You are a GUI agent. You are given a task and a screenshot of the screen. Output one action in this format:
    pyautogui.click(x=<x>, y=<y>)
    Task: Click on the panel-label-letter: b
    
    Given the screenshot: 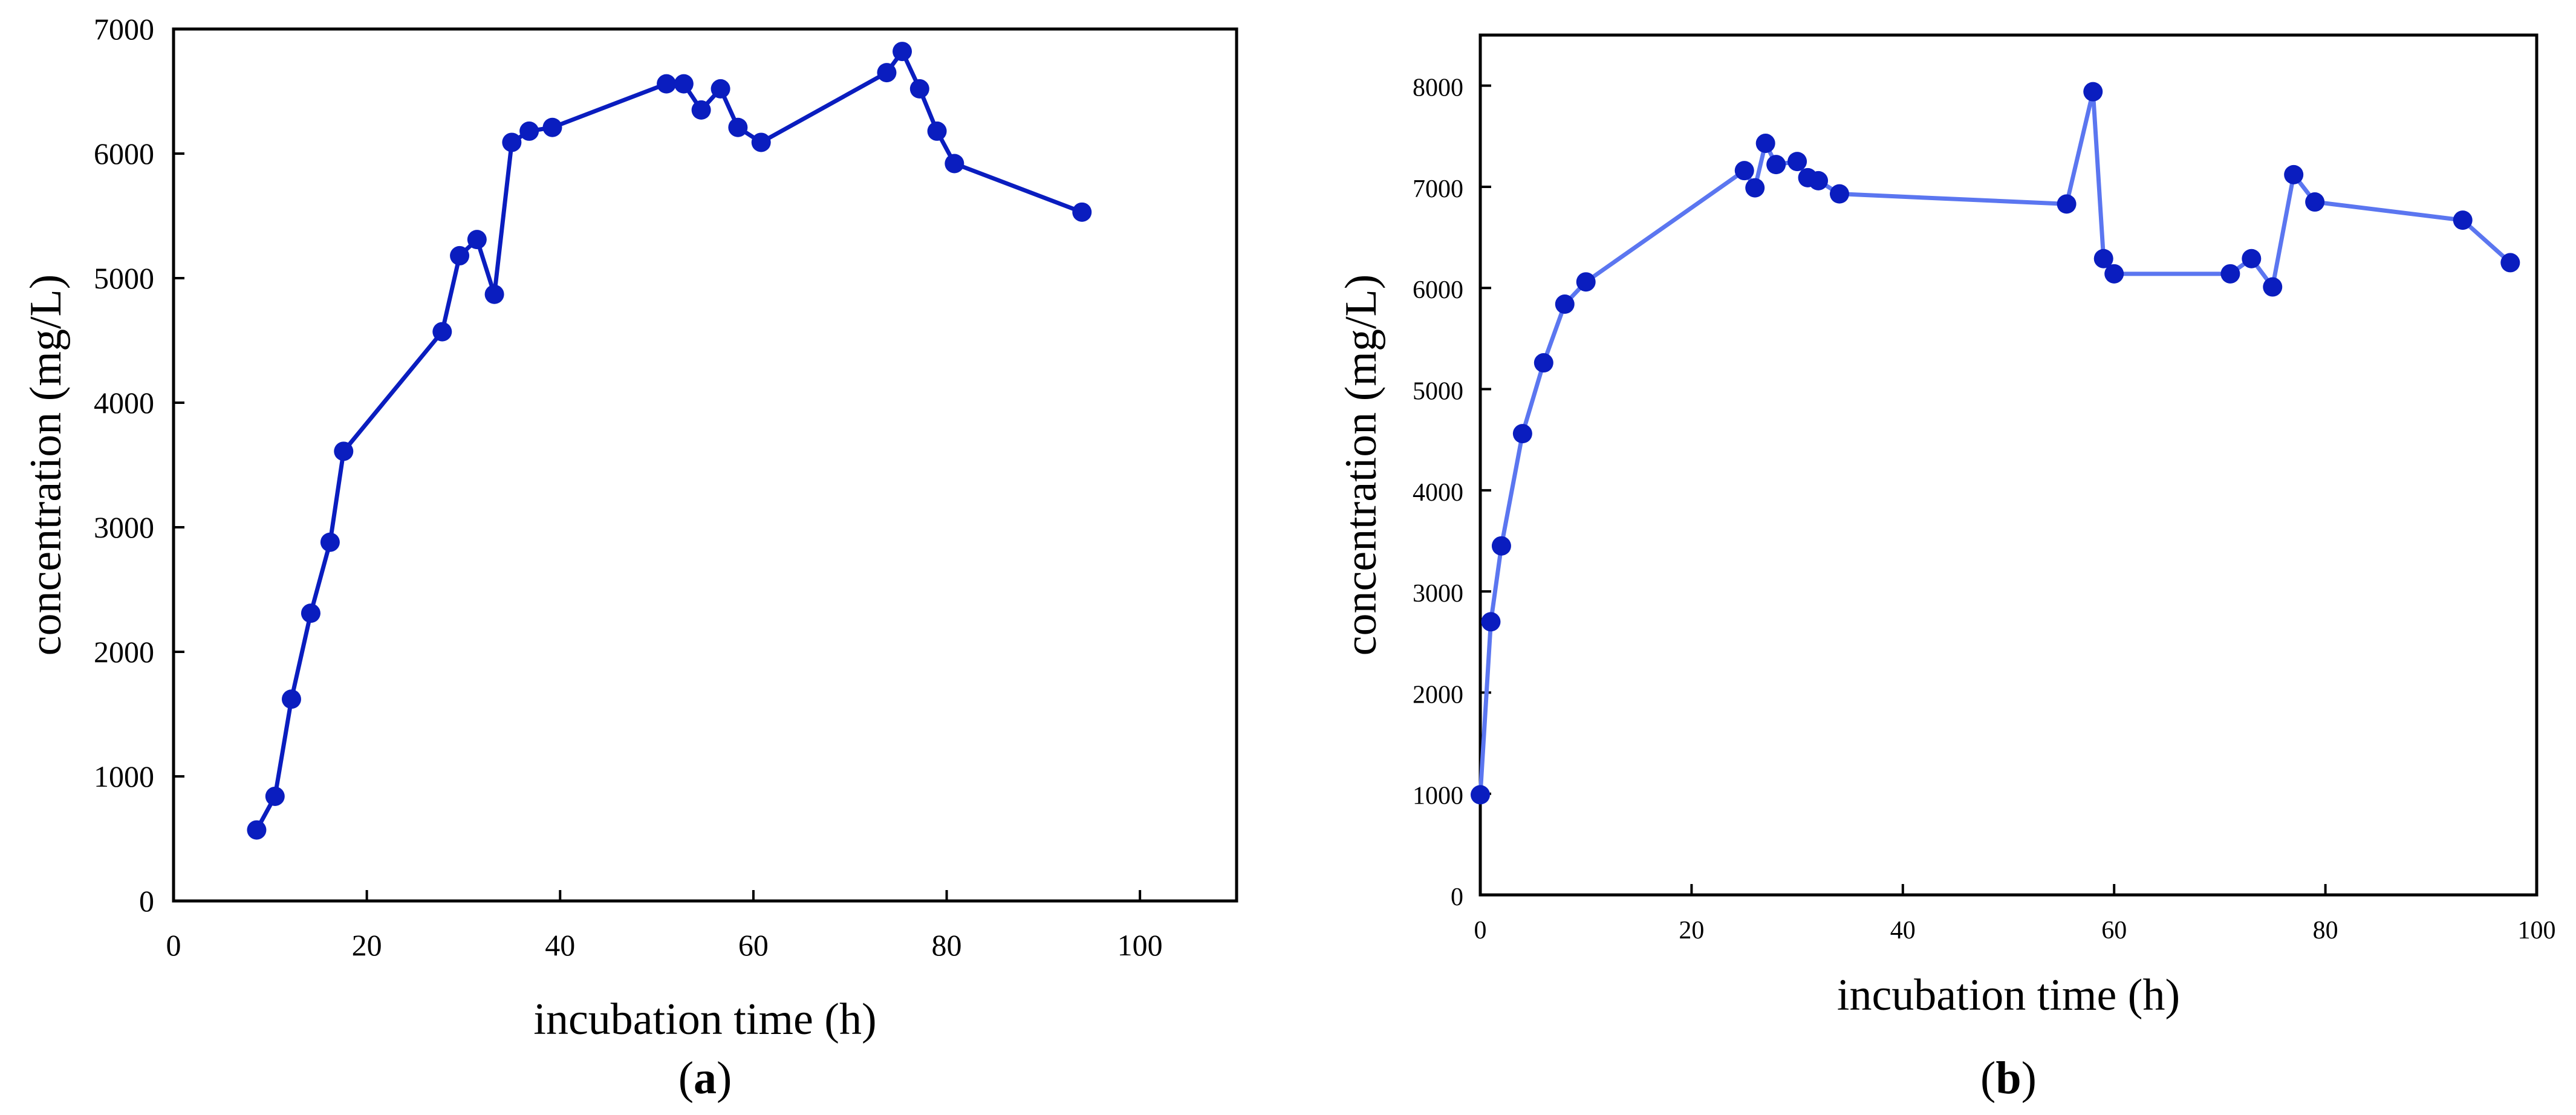 What is the action you would take?
    pyautogui.click(x=2008, y=1078)
    